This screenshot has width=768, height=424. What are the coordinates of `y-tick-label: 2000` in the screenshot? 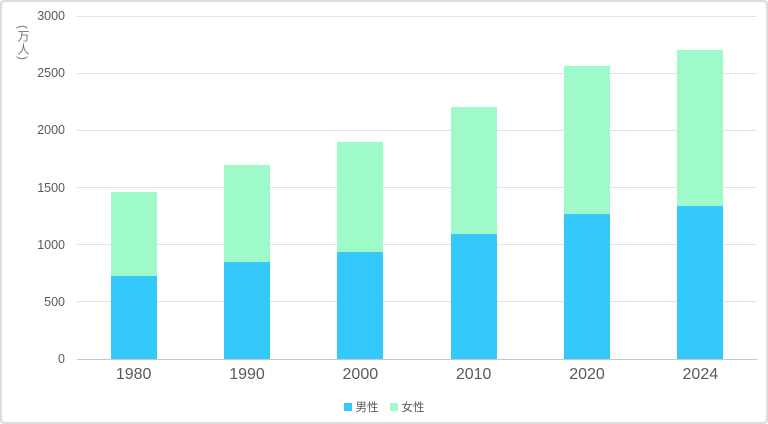 It's located at (51, 130).